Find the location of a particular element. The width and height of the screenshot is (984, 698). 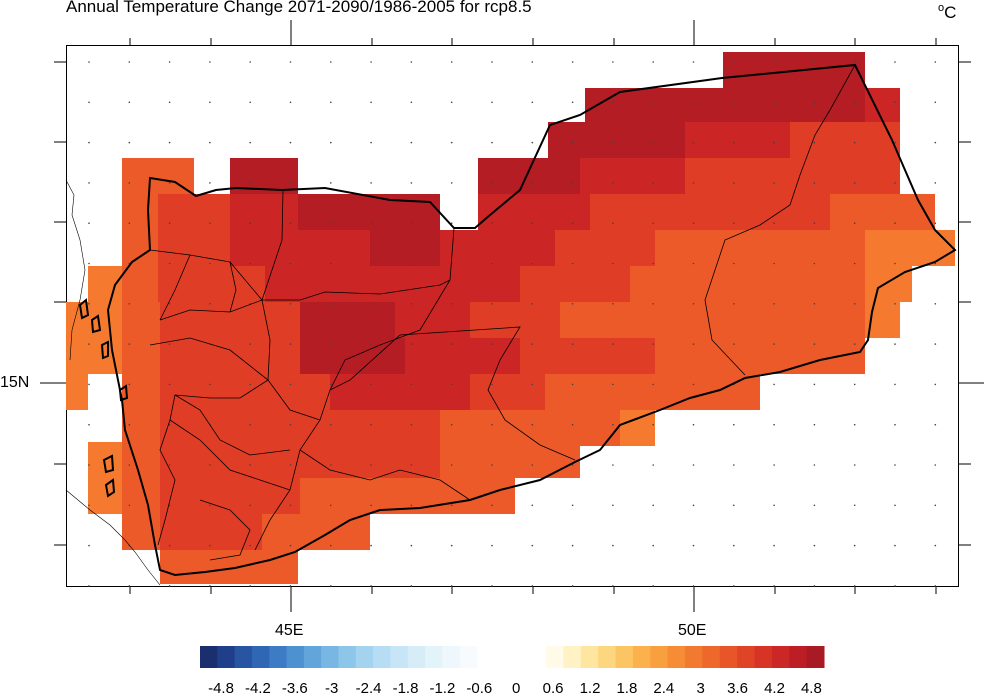

africa-coast is located at coordinates (113, 382).